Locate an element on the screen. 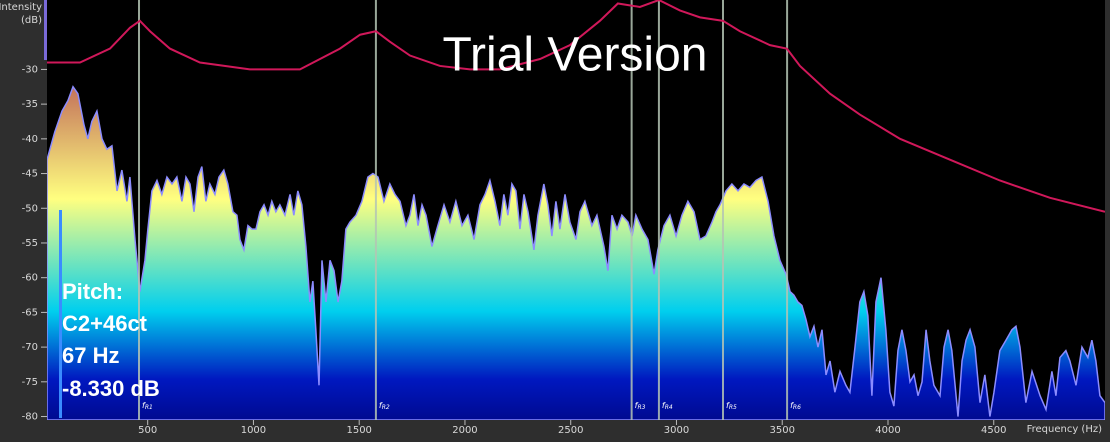  y-axis-label: Intensity is located at coordinates (21, 7).